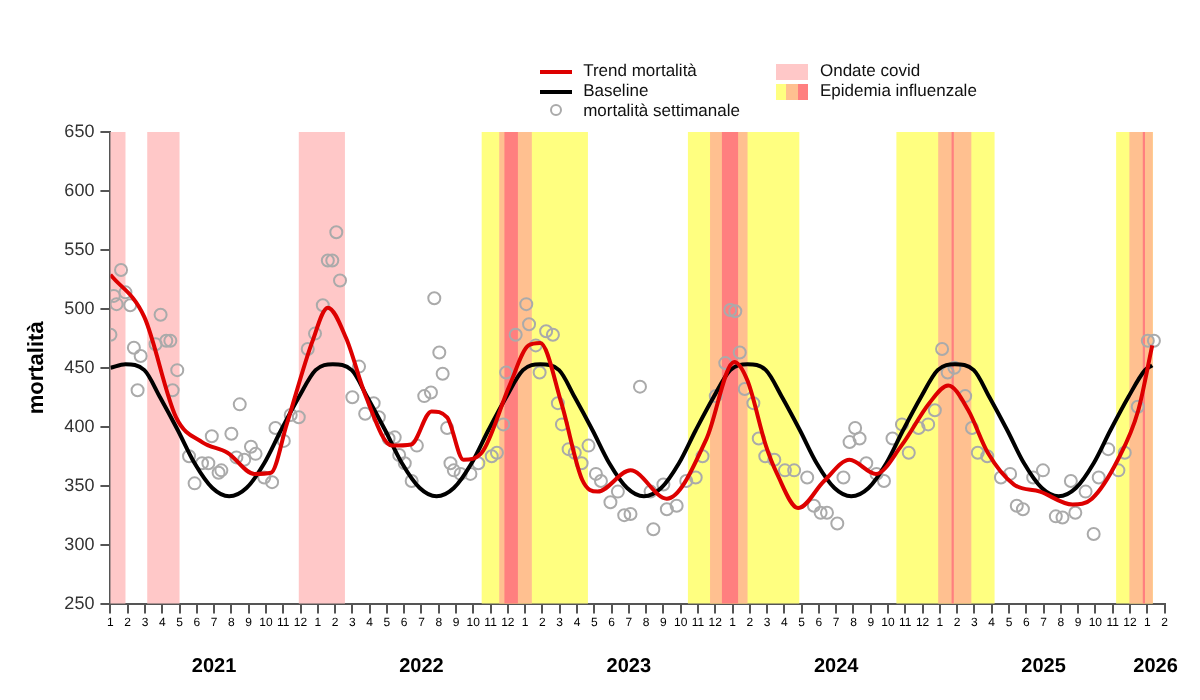 The height and width of the screenshot is (700, 1200). What do you see at coordinates (79, 425) in the screenshot?
I see `y-tick-label: 400` at bounding box center [79, 425].